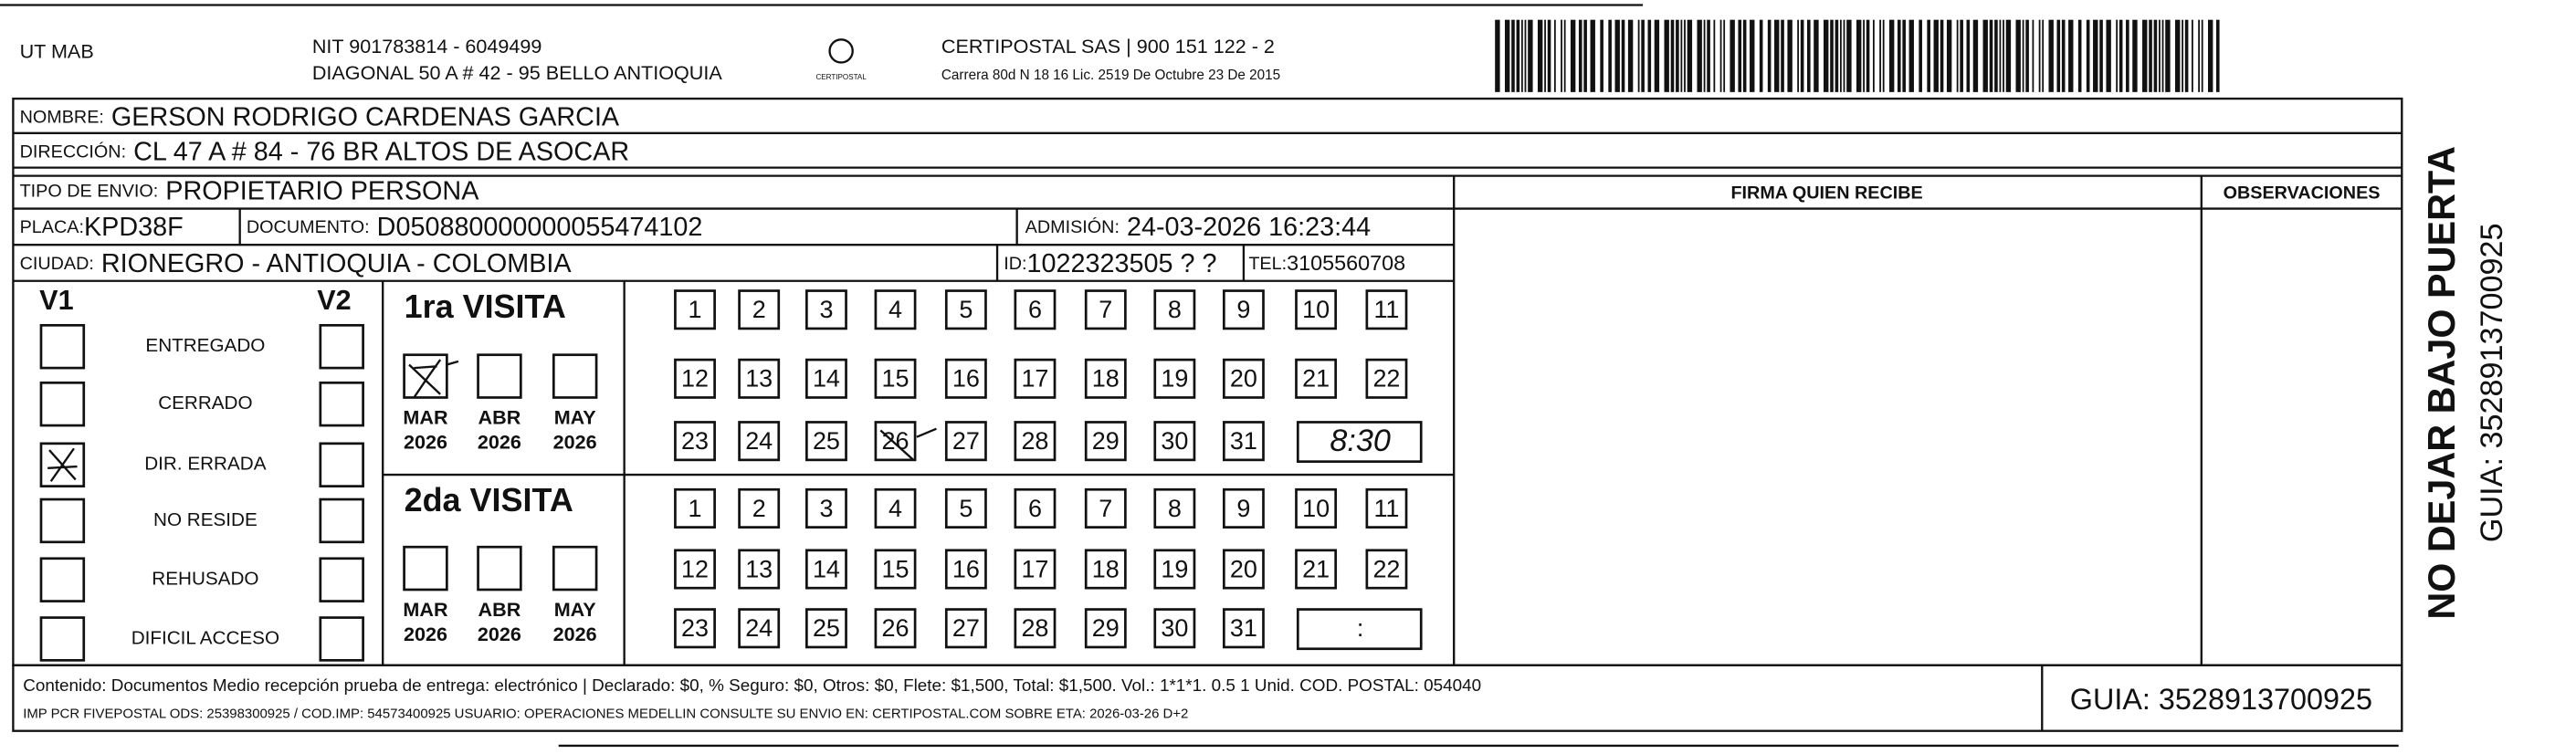  I want to click on v2-header: V2, so click(334, 300).